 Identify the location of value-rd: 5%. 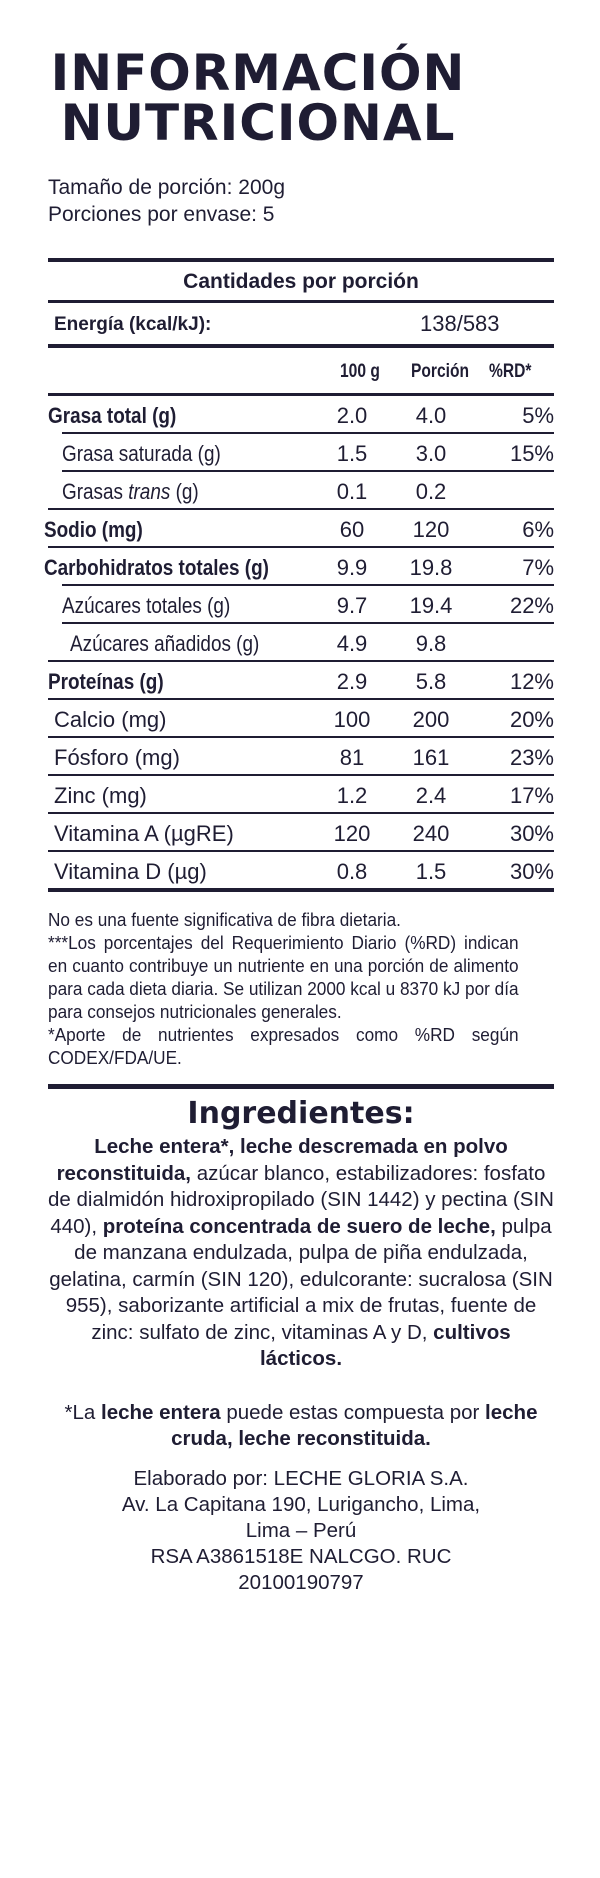
(538, 415).